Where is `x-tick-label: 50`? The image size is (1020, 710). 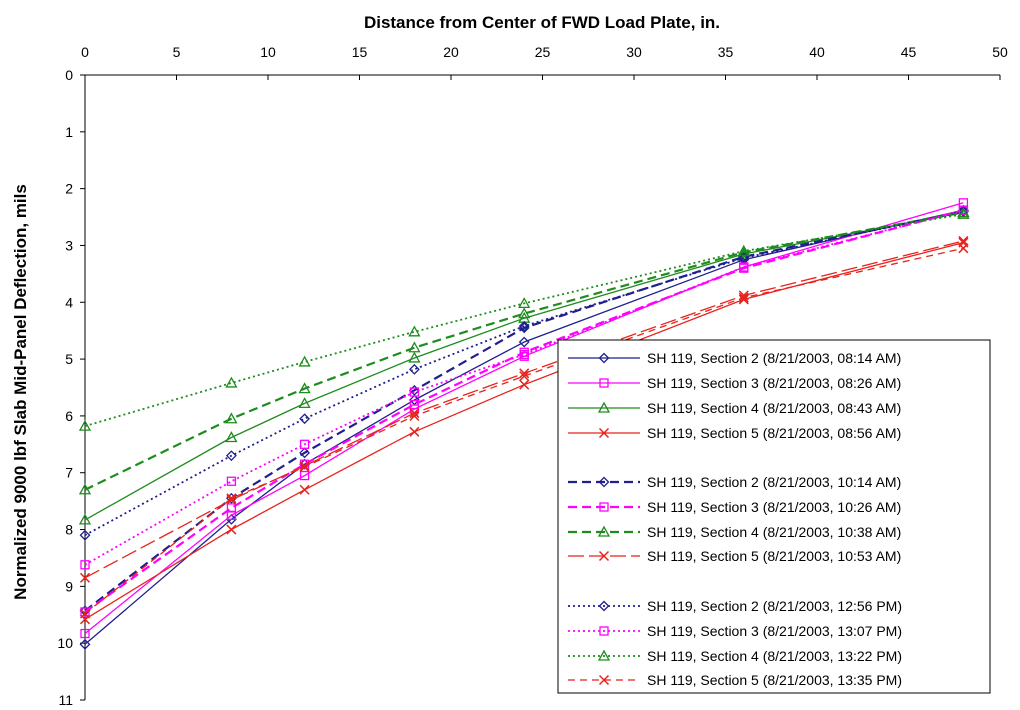 x-tick-label: 50 is located at coordinates (1000, 52).